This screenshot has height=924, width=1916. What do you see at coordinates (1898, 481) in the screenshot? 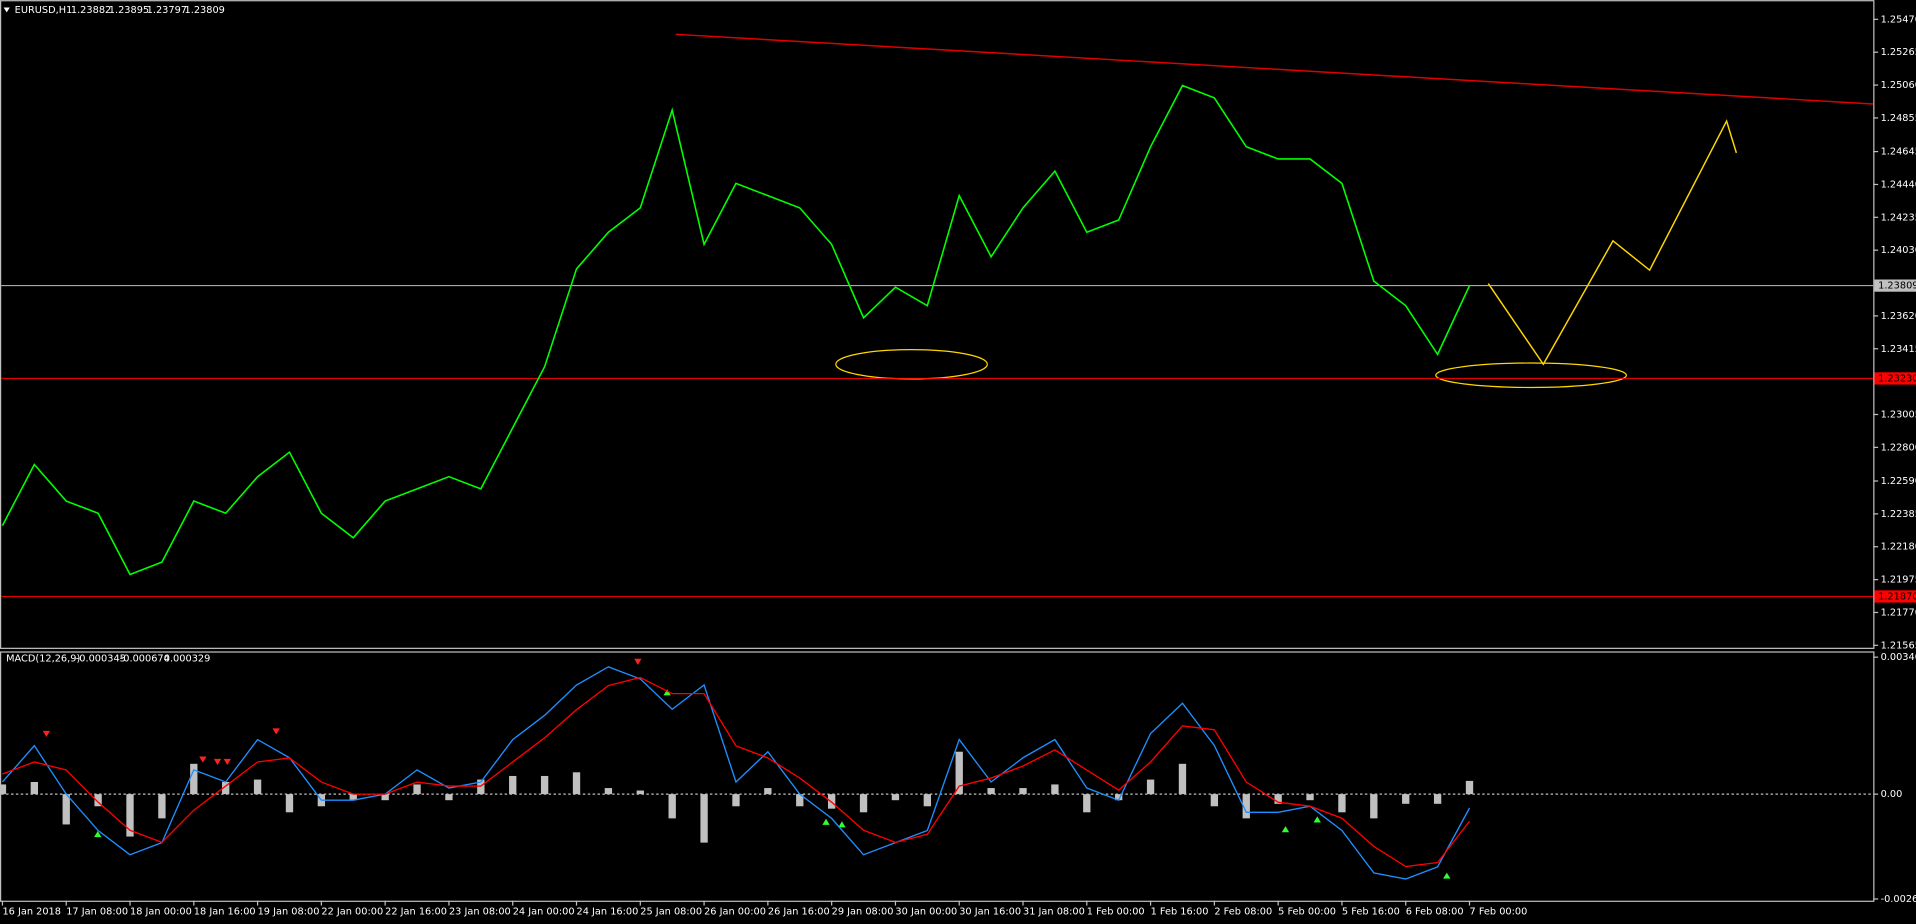
I see `price-tick-label: 1.22590` at bounding box center [1898, 481].